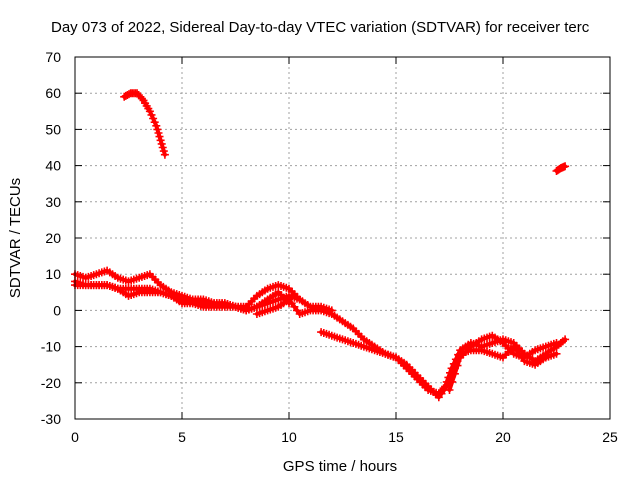  What do you see at coordinates (182, 298) in the screenshot?
I see `series-track-c` at bounding box center [182, 298].